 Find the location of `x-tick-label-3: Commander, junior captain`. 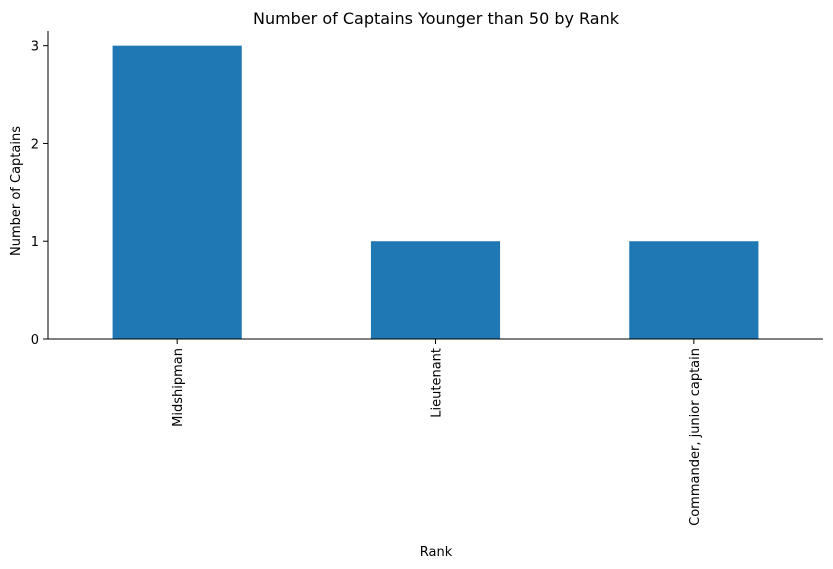

x-tick-label-3: Commander, junior captain is located at coordinates (695, 437).